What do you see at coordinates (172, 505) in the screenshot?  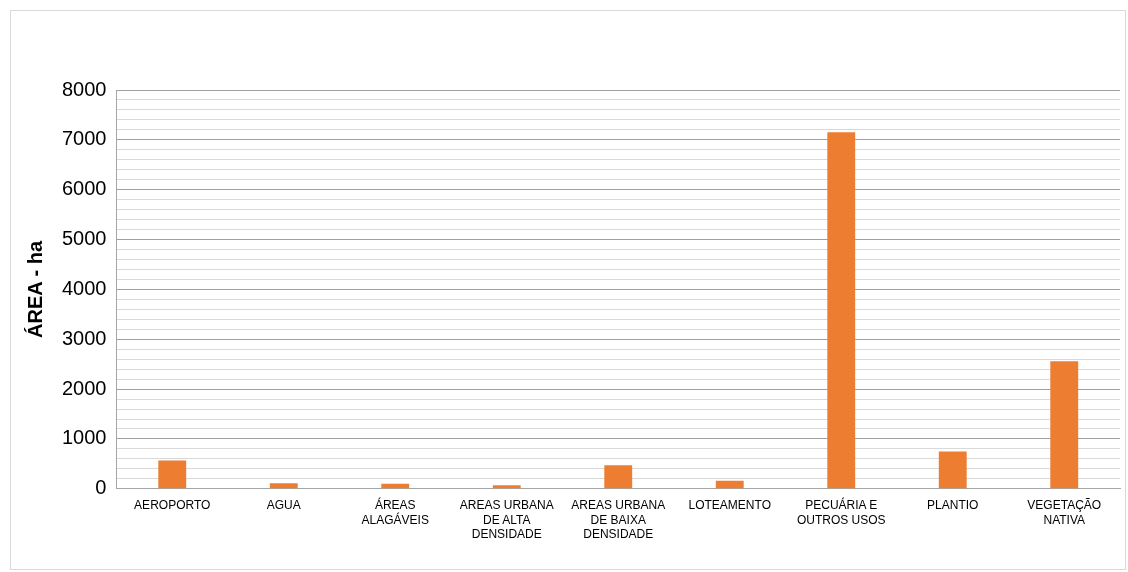 I see `x-tick-label: AEROPORTO` at bounding box center [172, 505].